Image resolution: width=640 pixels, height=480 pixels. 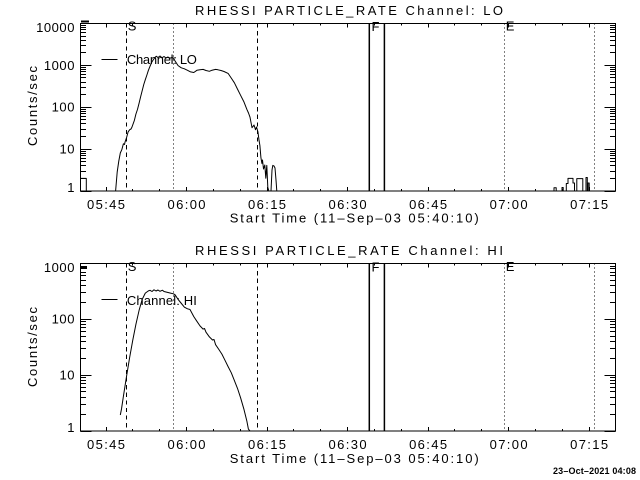 What do you see at coordinates (55, 27) in the screenshot?
I see `svg-text: 10000` at bounding box center [55, 27].